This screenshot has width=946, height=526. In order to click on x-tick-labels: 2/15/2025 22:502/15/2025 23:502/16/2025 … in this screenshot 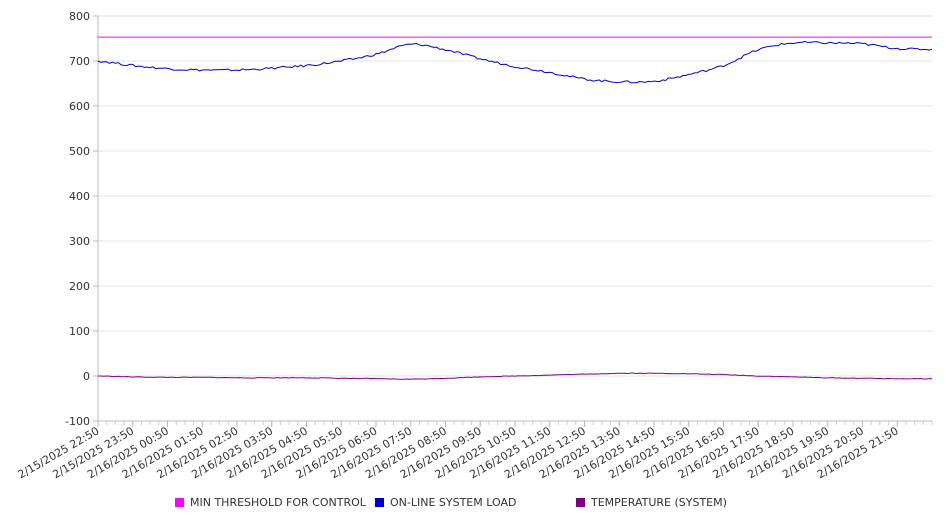, I will do `click(458, 452)`.